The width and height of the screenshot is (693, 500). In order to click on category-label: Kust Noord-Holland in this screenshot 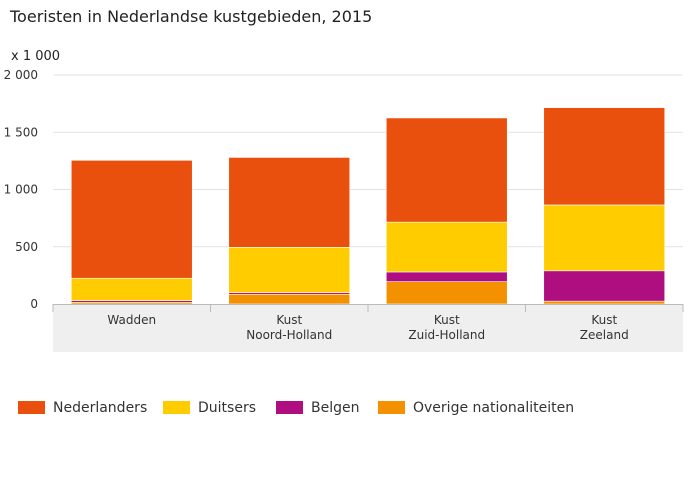, I will do `click(289, 327)`.